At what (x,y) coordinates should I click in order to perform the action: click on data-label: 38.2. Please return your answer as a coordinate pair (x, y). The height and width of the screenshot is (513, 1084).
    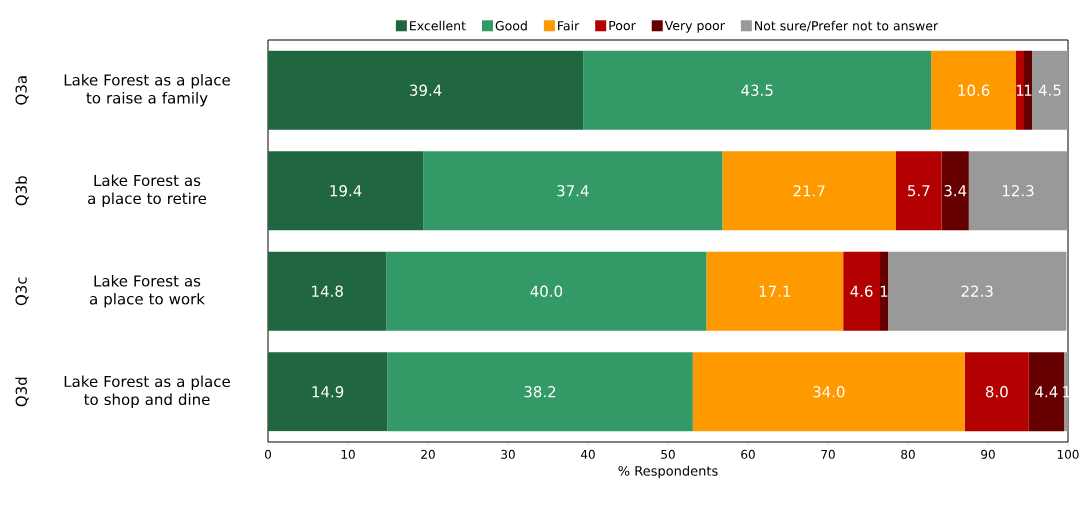
    Looking at the image, I should click on (540, 392).